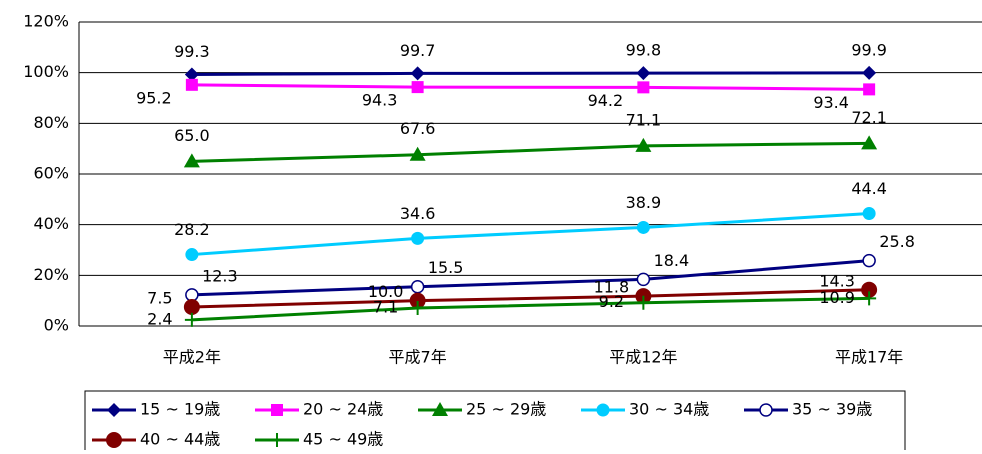 The image size is (982, 454). I want to click on value-label: 28.2, so click(192, 229).